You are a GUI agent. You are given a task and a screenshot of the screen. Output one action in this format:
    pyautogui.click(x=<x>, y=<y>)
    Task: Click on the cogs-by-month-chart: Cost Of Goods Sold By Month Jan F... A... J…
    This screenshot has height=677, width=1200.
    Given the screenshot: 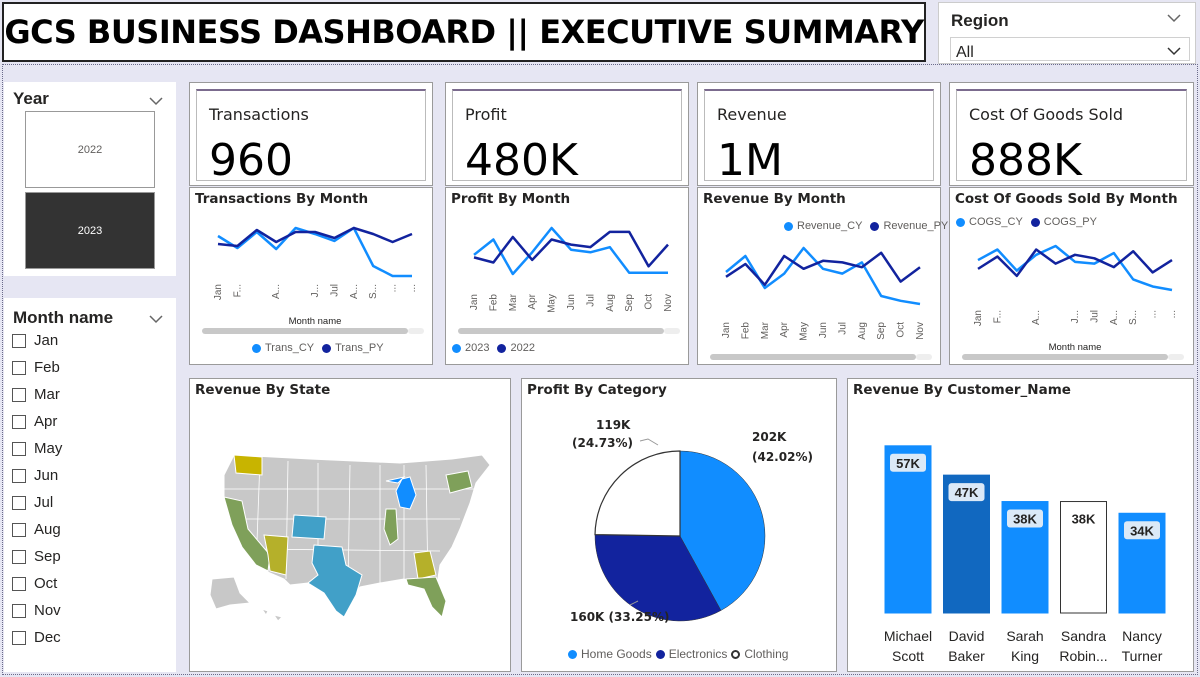 What is the action you would take?
    pyautogui.click(x=1071, y=276)
    